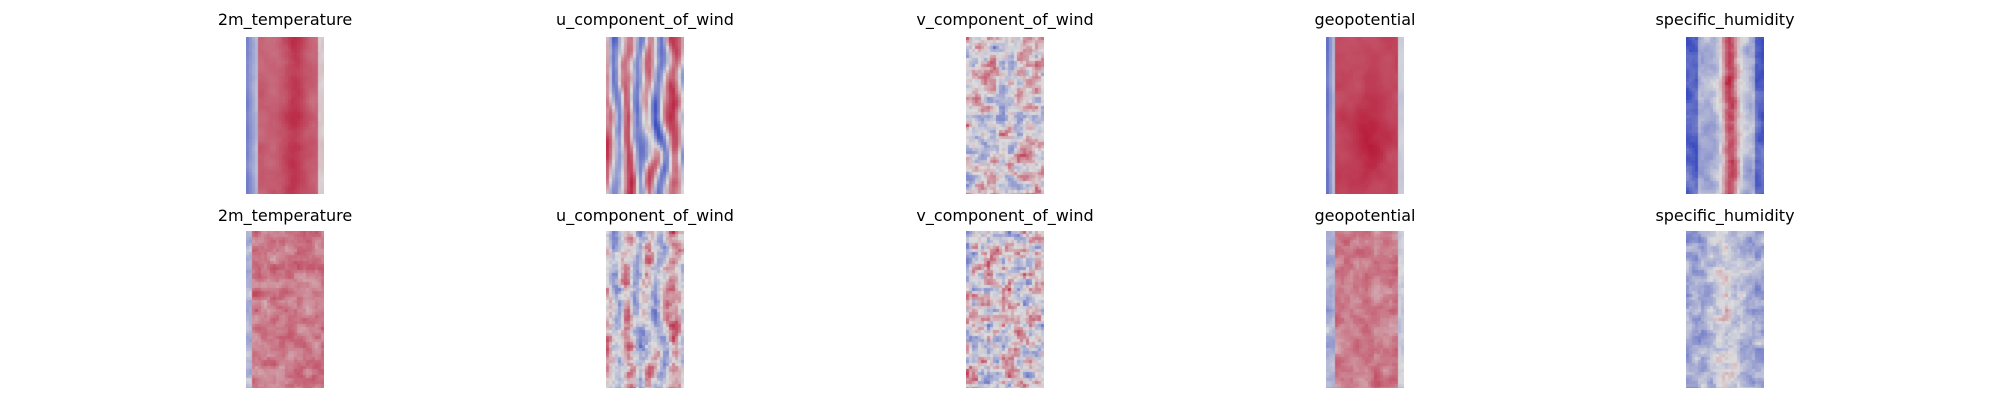 Image resolution: width=2000 pixels, height=400 pixels. Describe the element at coordinates (285, 309) in the screenshot. I see `heatmap-r2-c1` at that location.